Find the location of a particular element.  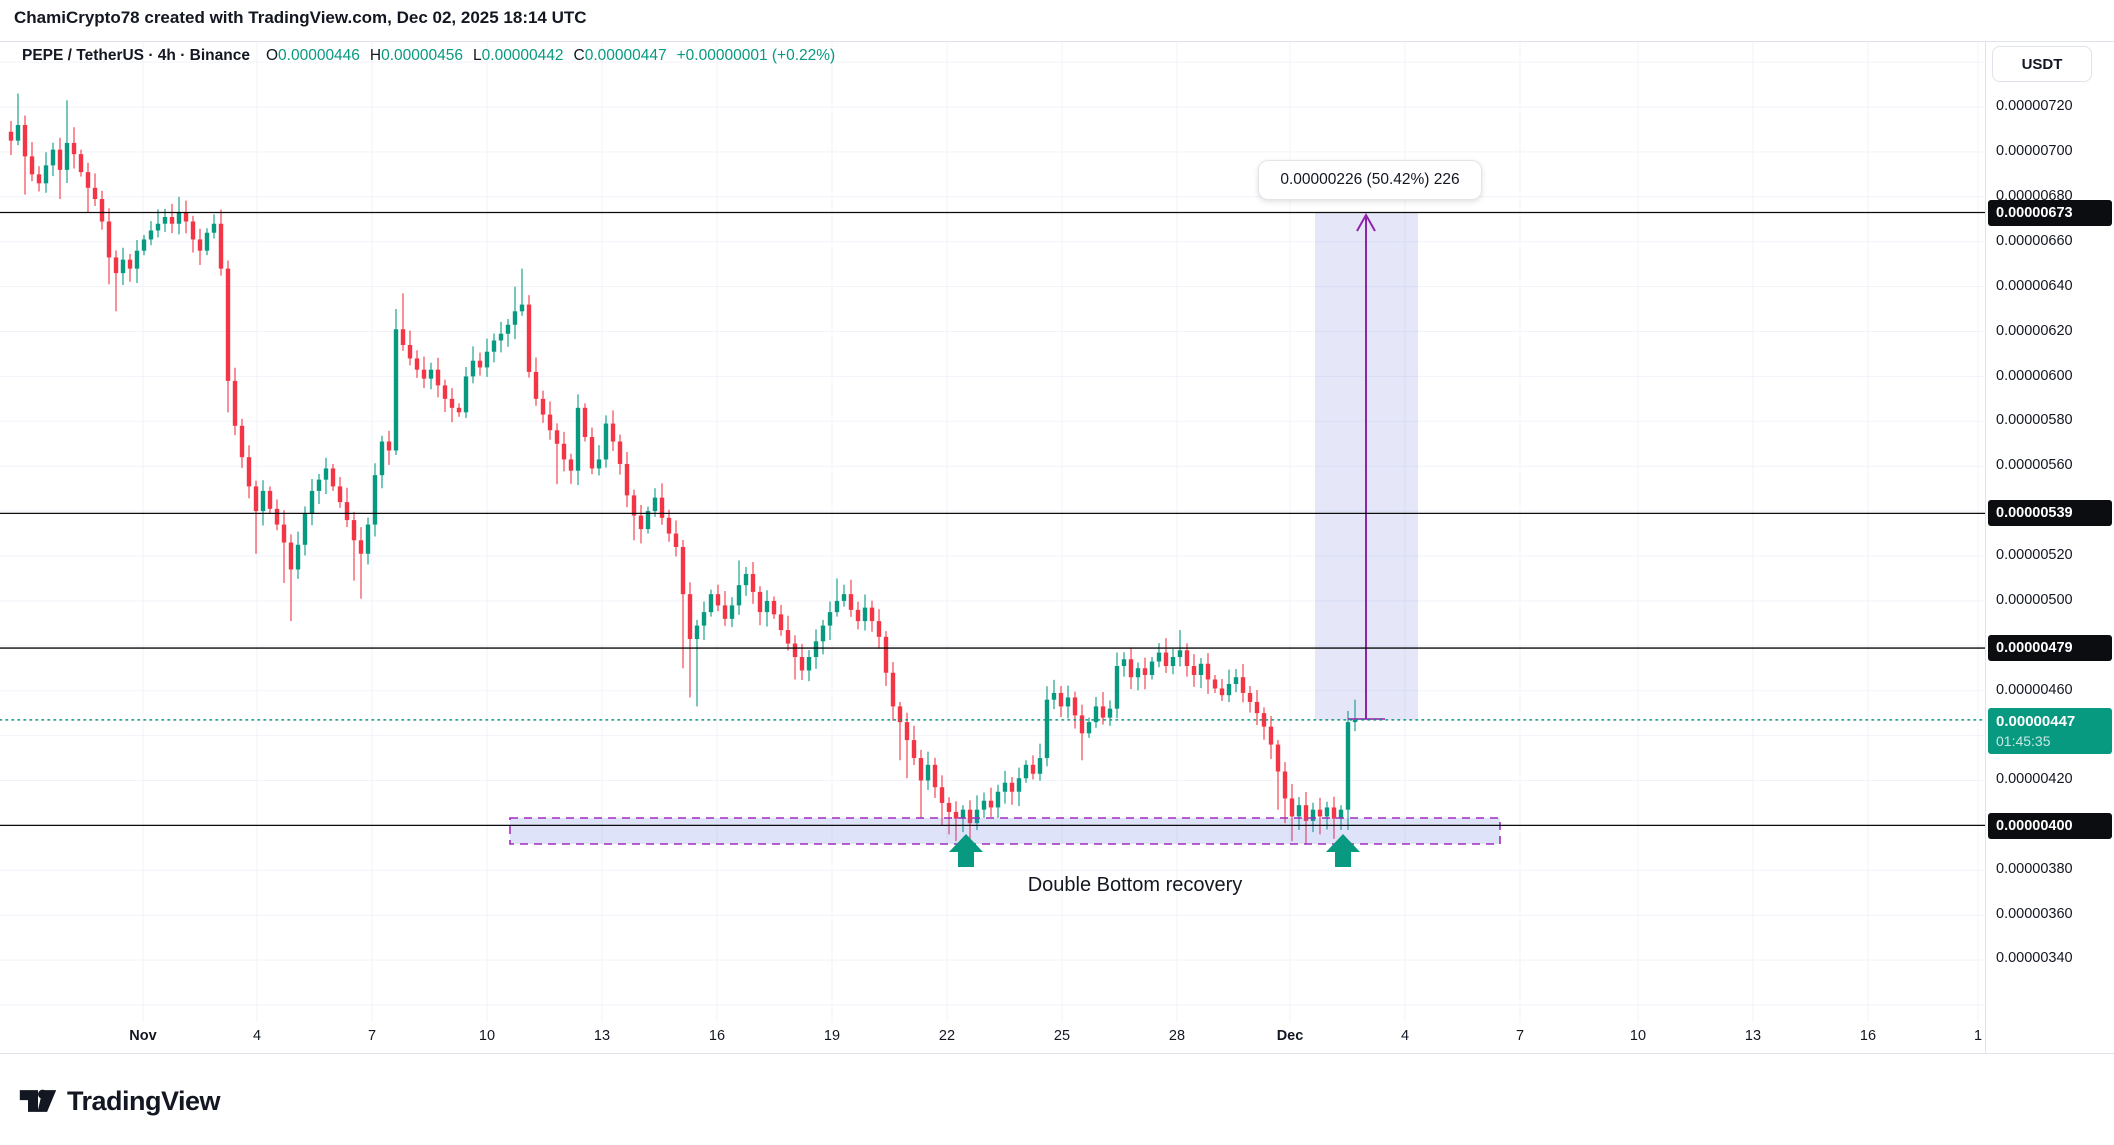

price-tick-label: 0.00000720 is located at coordinates (2034, 106).